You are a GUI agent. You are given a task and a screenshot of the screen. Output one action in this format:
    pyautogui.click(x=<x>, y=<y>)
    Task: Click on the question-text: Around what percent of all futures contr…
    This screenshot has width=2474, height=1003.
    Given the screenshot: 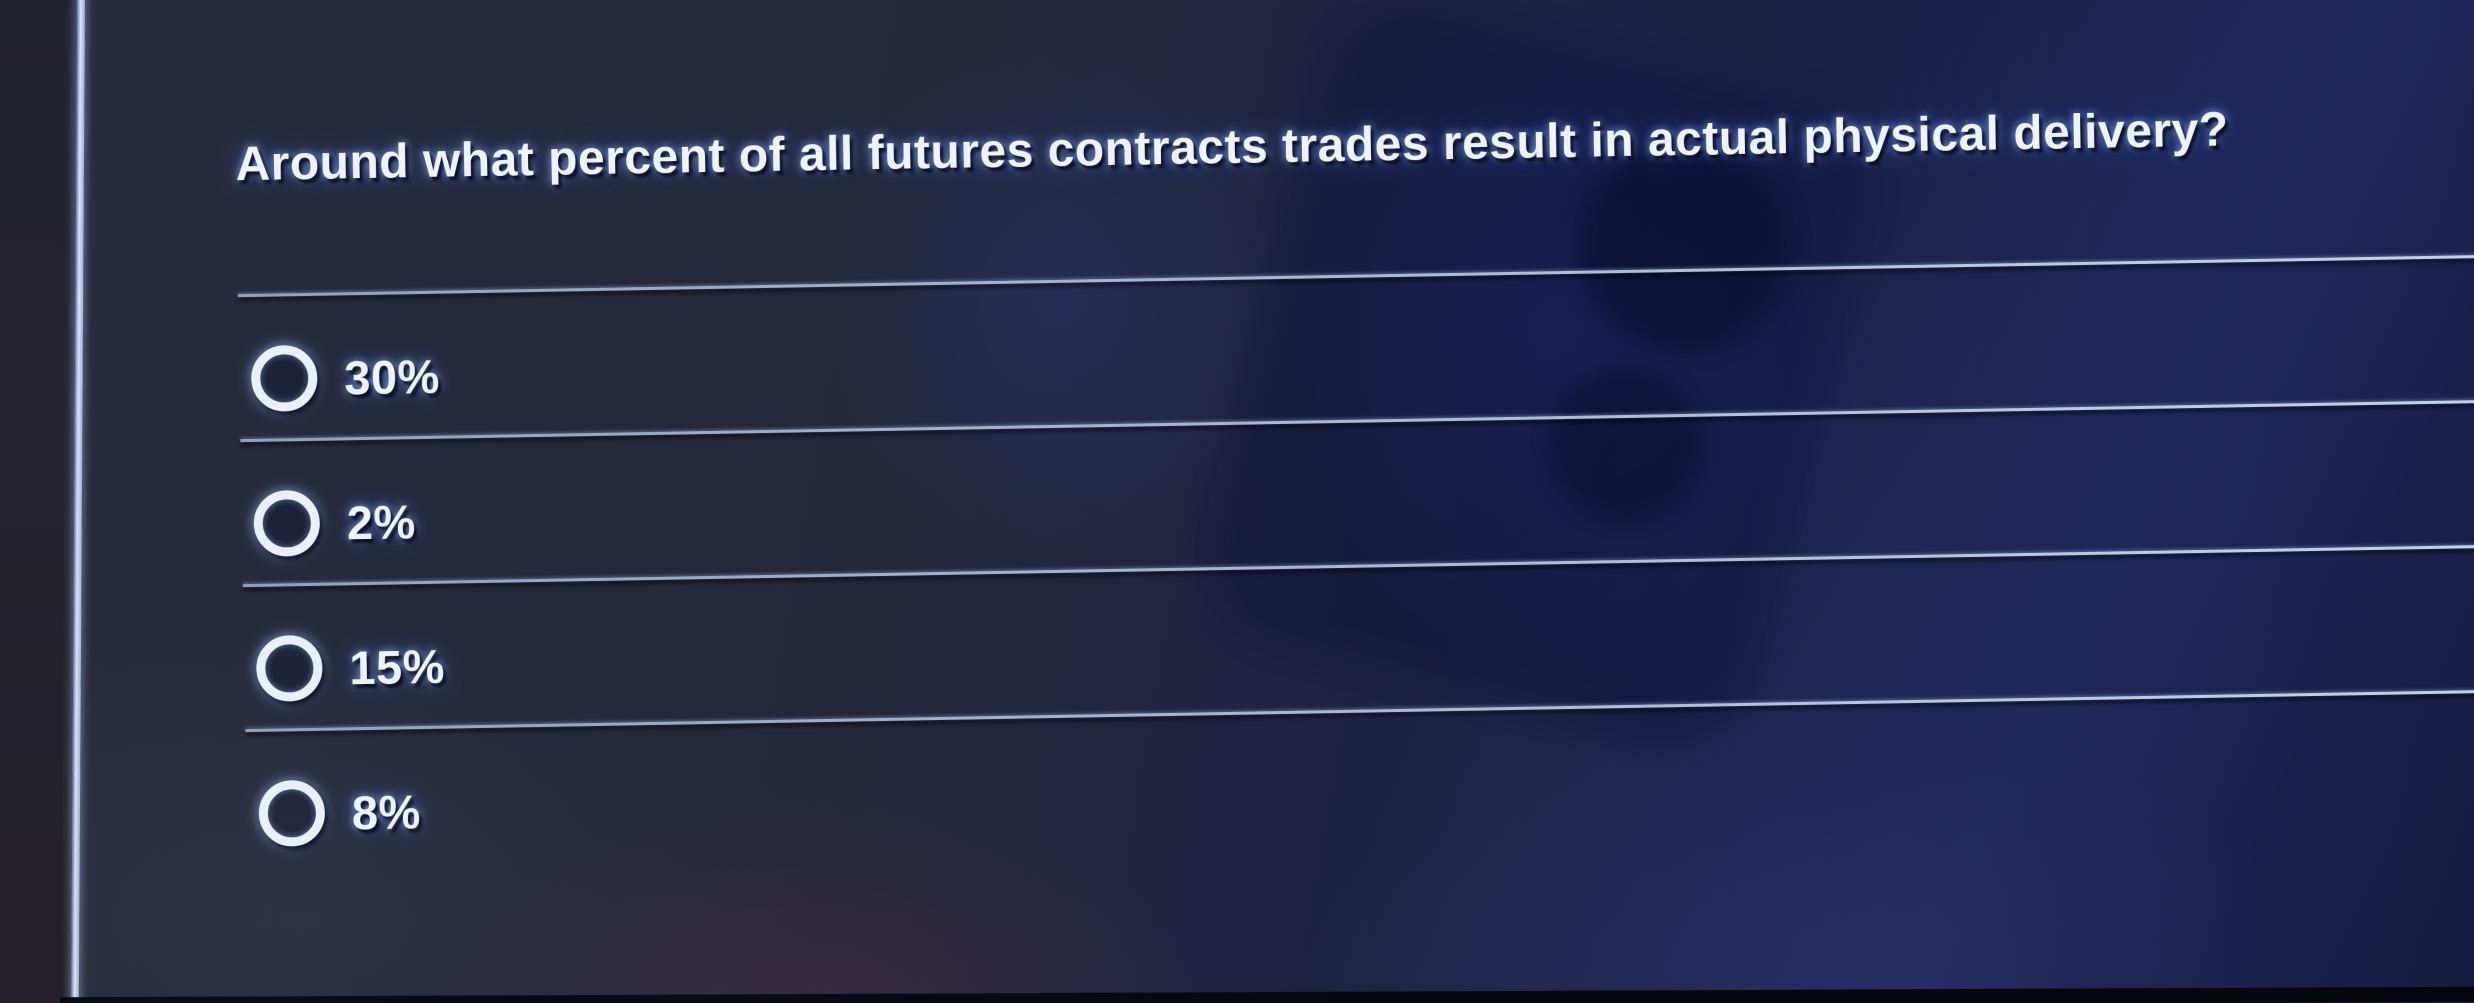 What is the action you would take?
    pyautogui.click(x=1232, y=147)
    